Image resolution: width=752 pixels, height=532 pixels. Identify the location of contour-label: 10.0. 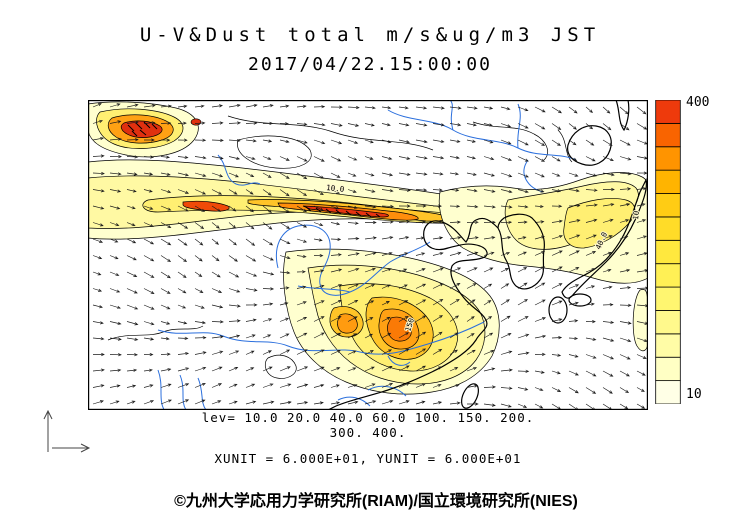
(335, 188).